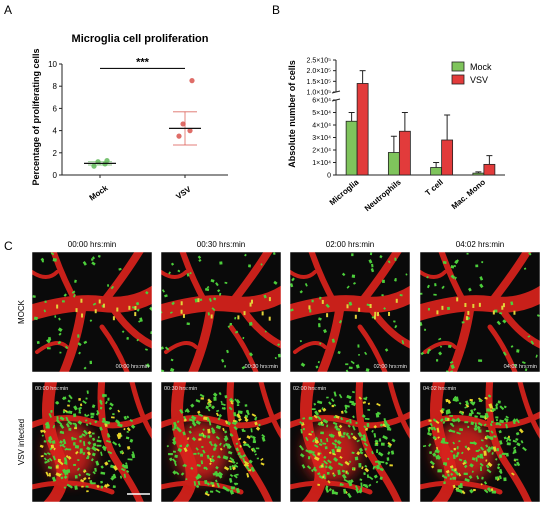  I want to click on timestamp-overlay: 02:00 hrs:min, so click(390, 367).